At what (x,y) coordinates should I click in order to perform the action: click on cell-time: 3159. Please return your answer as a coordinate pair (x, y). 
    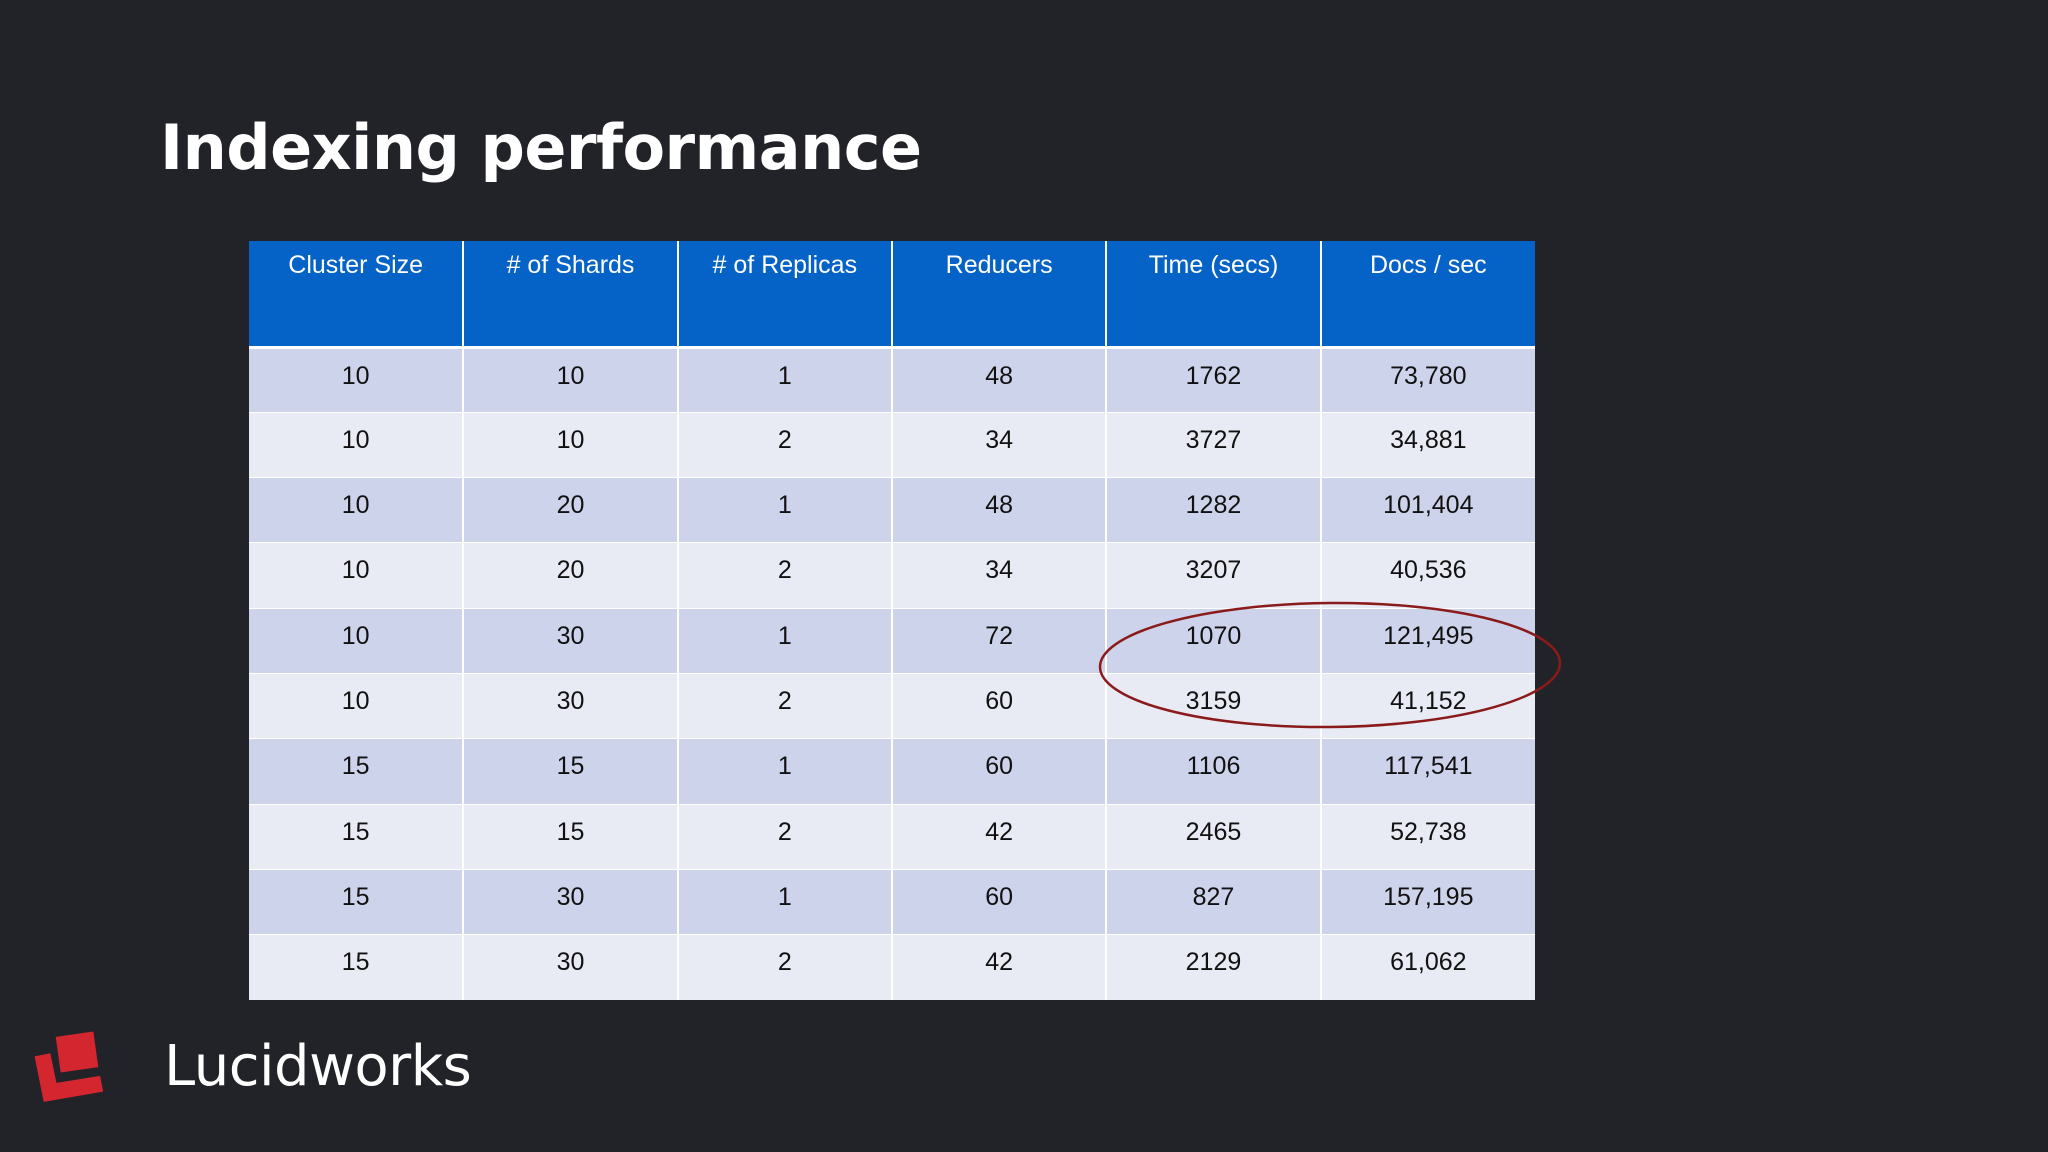
    Looking at the image, I should click on (1213, 705).